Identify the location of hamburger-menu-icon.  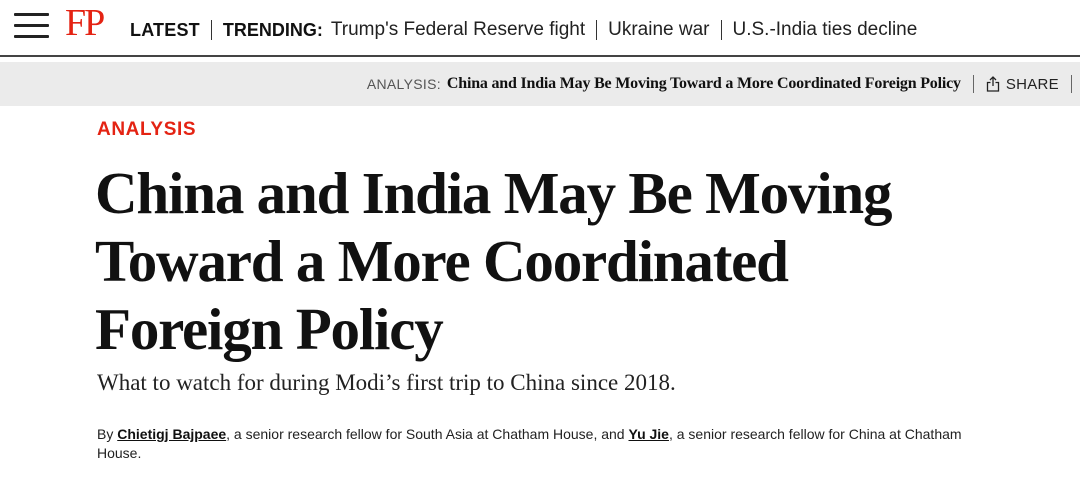
(31, 25).